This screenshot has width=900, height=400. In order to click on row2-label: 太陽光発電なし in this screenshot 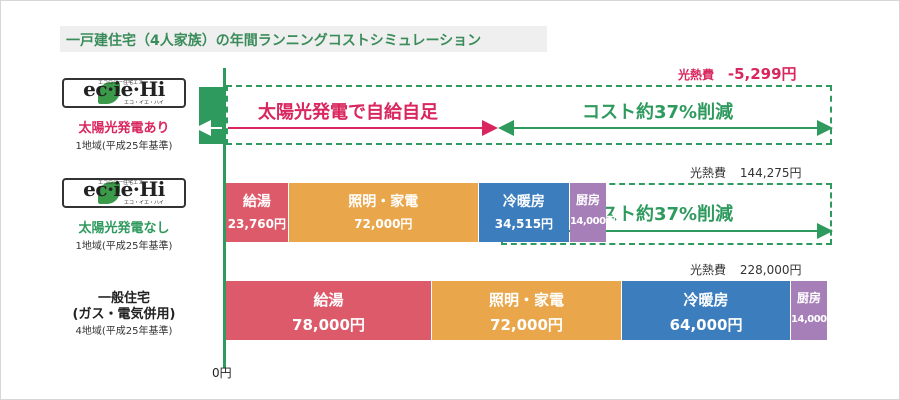, I will do `click(124, 228)`.